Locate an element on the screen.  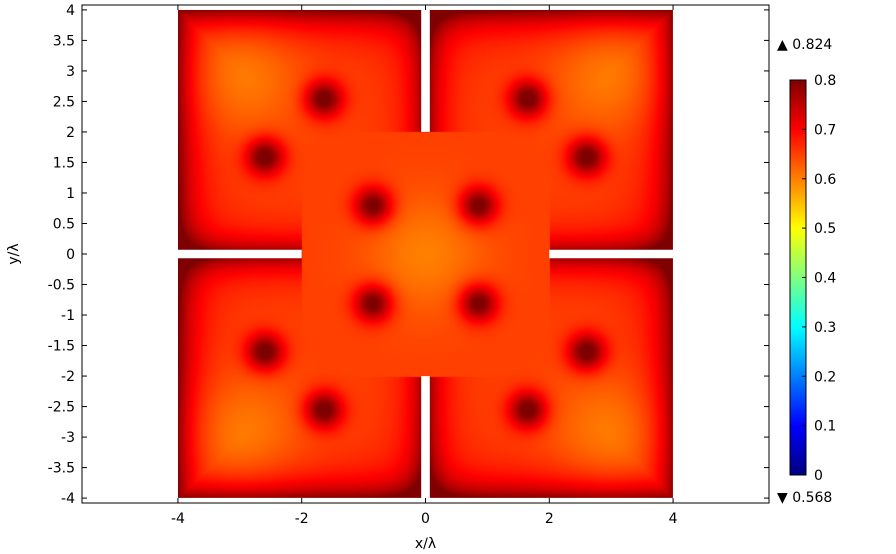
colorbar-tick-label: 0.5 is located at coordinates (825, 229).